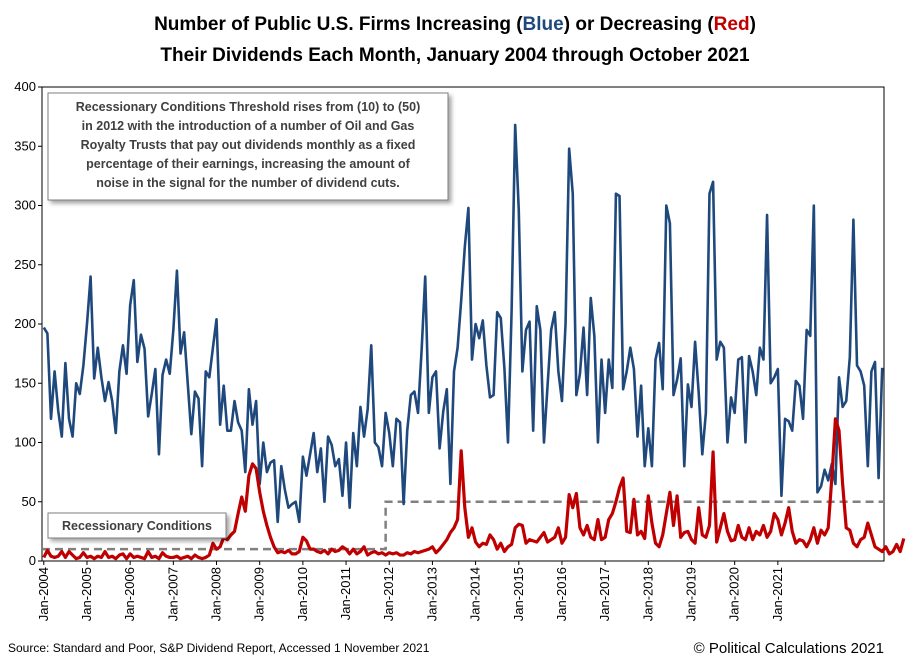 The image size is (910, 661). What do you see at coordinates (789, 648) in the screenshot?
I see `copyright-note: © Political Calculations 2021` at bounding box center [789, 648].